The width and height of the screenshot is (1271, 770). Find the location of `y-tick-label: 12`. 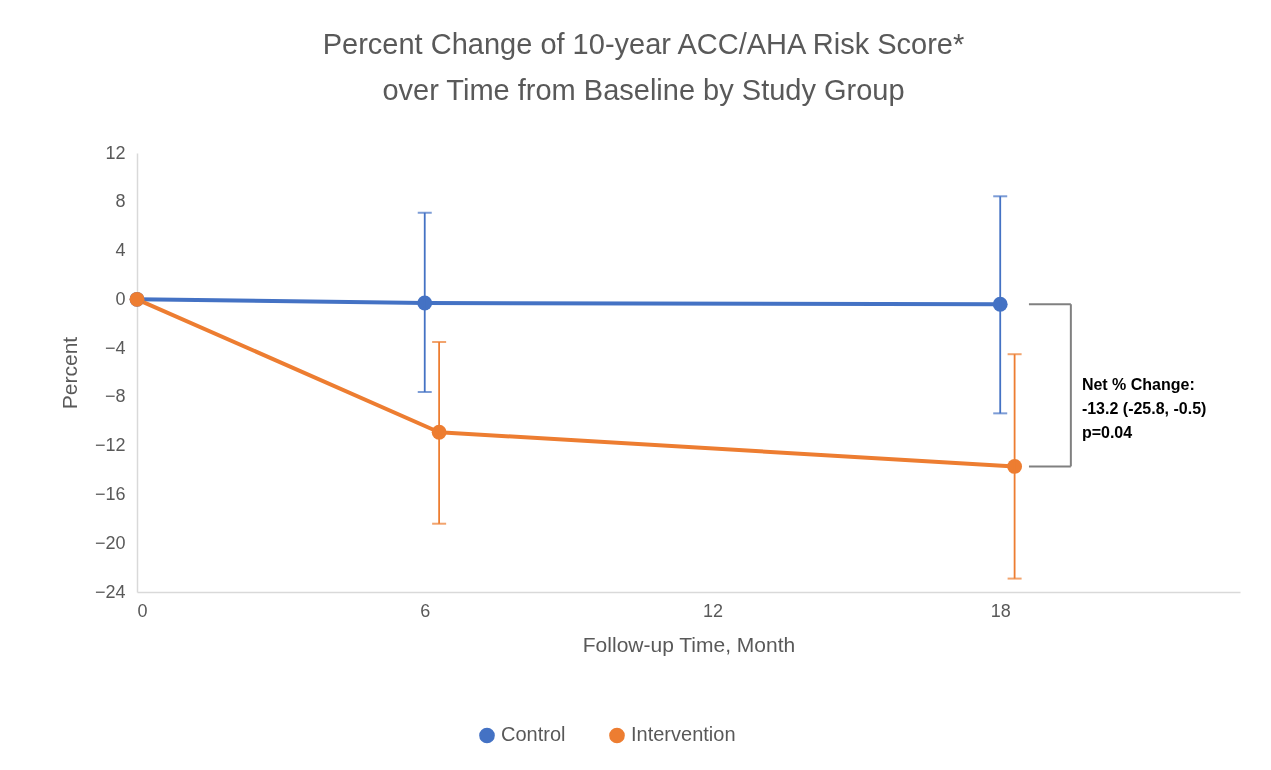

y-tick-label: 12 is located at coordinates (115, 152).